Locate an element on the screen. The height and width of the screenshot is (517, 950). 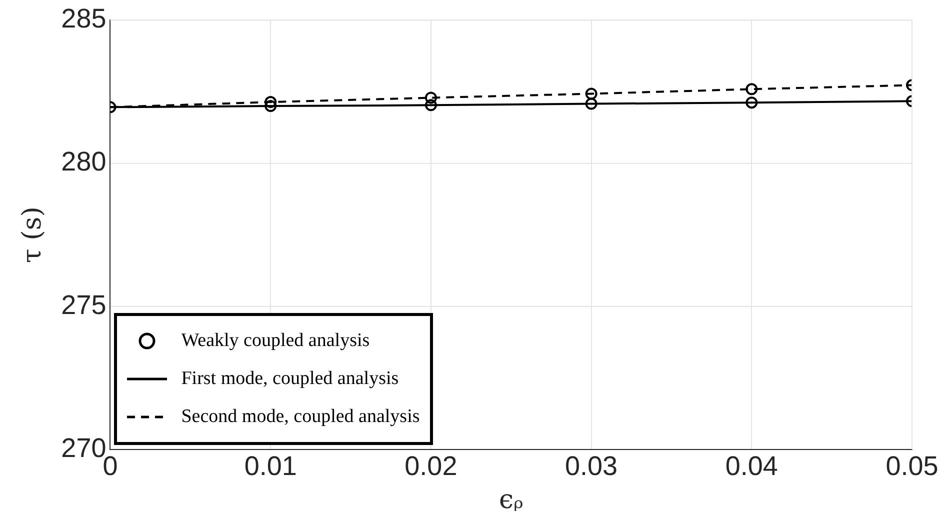
x-tick-label: 0.02 is located at coordinates (431, 466).